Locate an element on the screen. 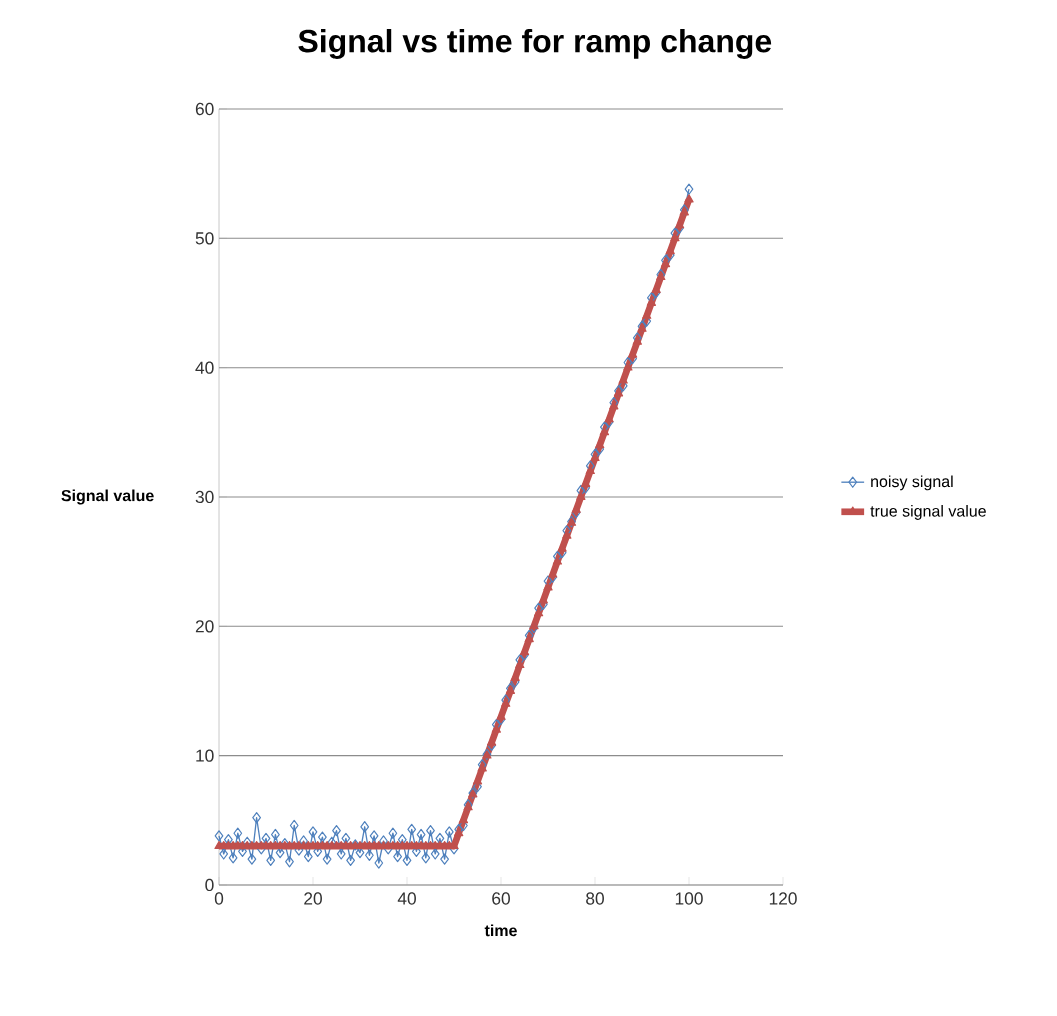 The image size is (1057, 1016). y-axis-title: Signal value is located at coordinates (107, 497).